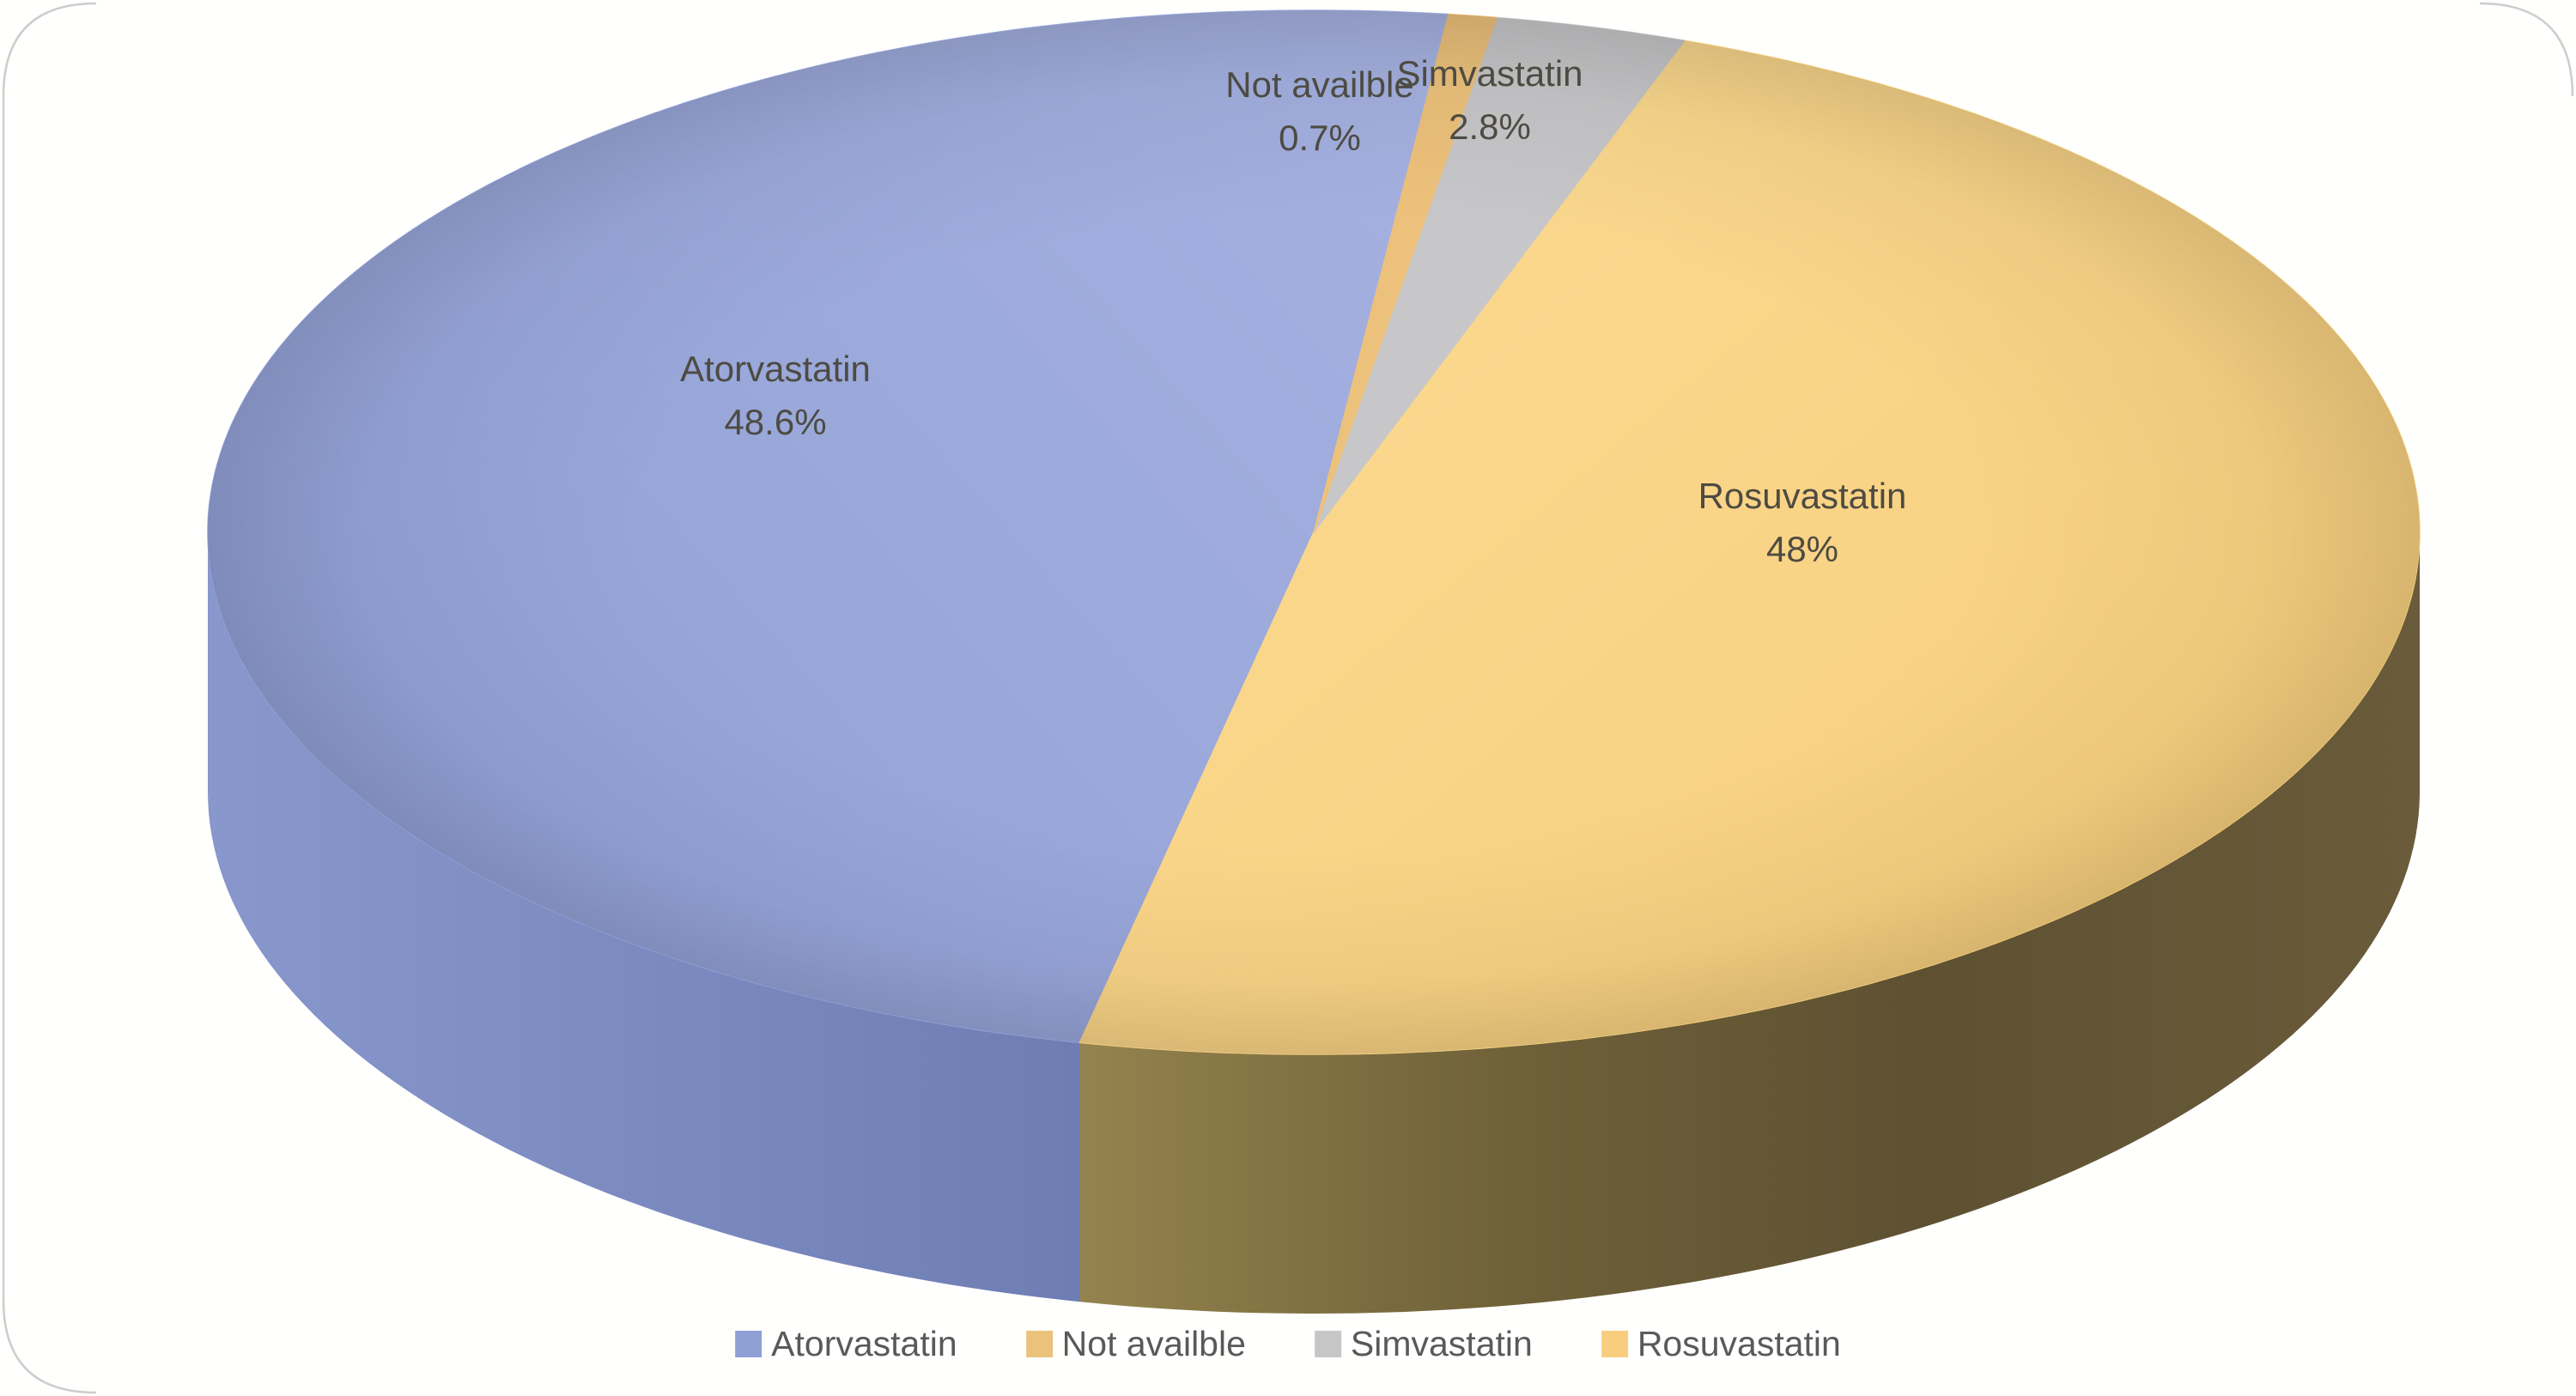 The height and width of the screenshot is (1396, 2576). What do you see at coordinates (1039, 1344) in the screenshot?
I see `legend-swatch-not-availble` at bounding box center [1039, 1344].